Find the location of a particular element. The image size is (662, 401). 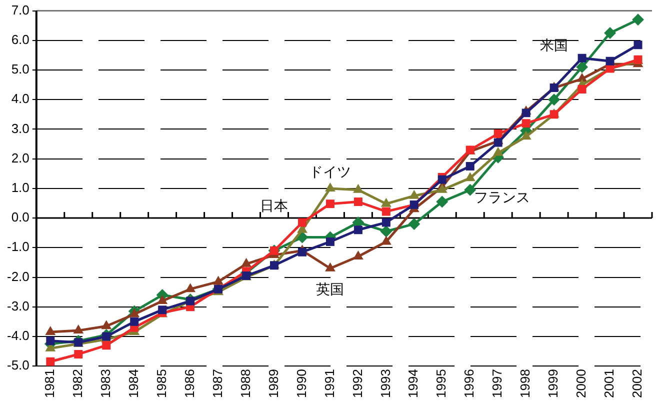

y-tick-label: 5.0 is located at coordinates (20, 69).